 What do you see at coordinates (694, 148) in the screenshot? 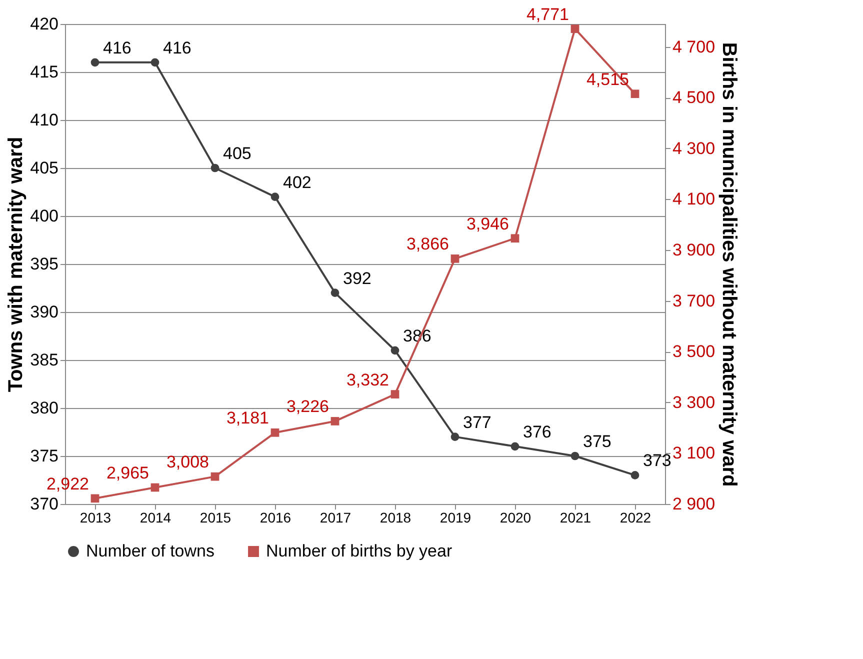
I see `y2-tick-label: 4 300` at bounding box center [694, 148].